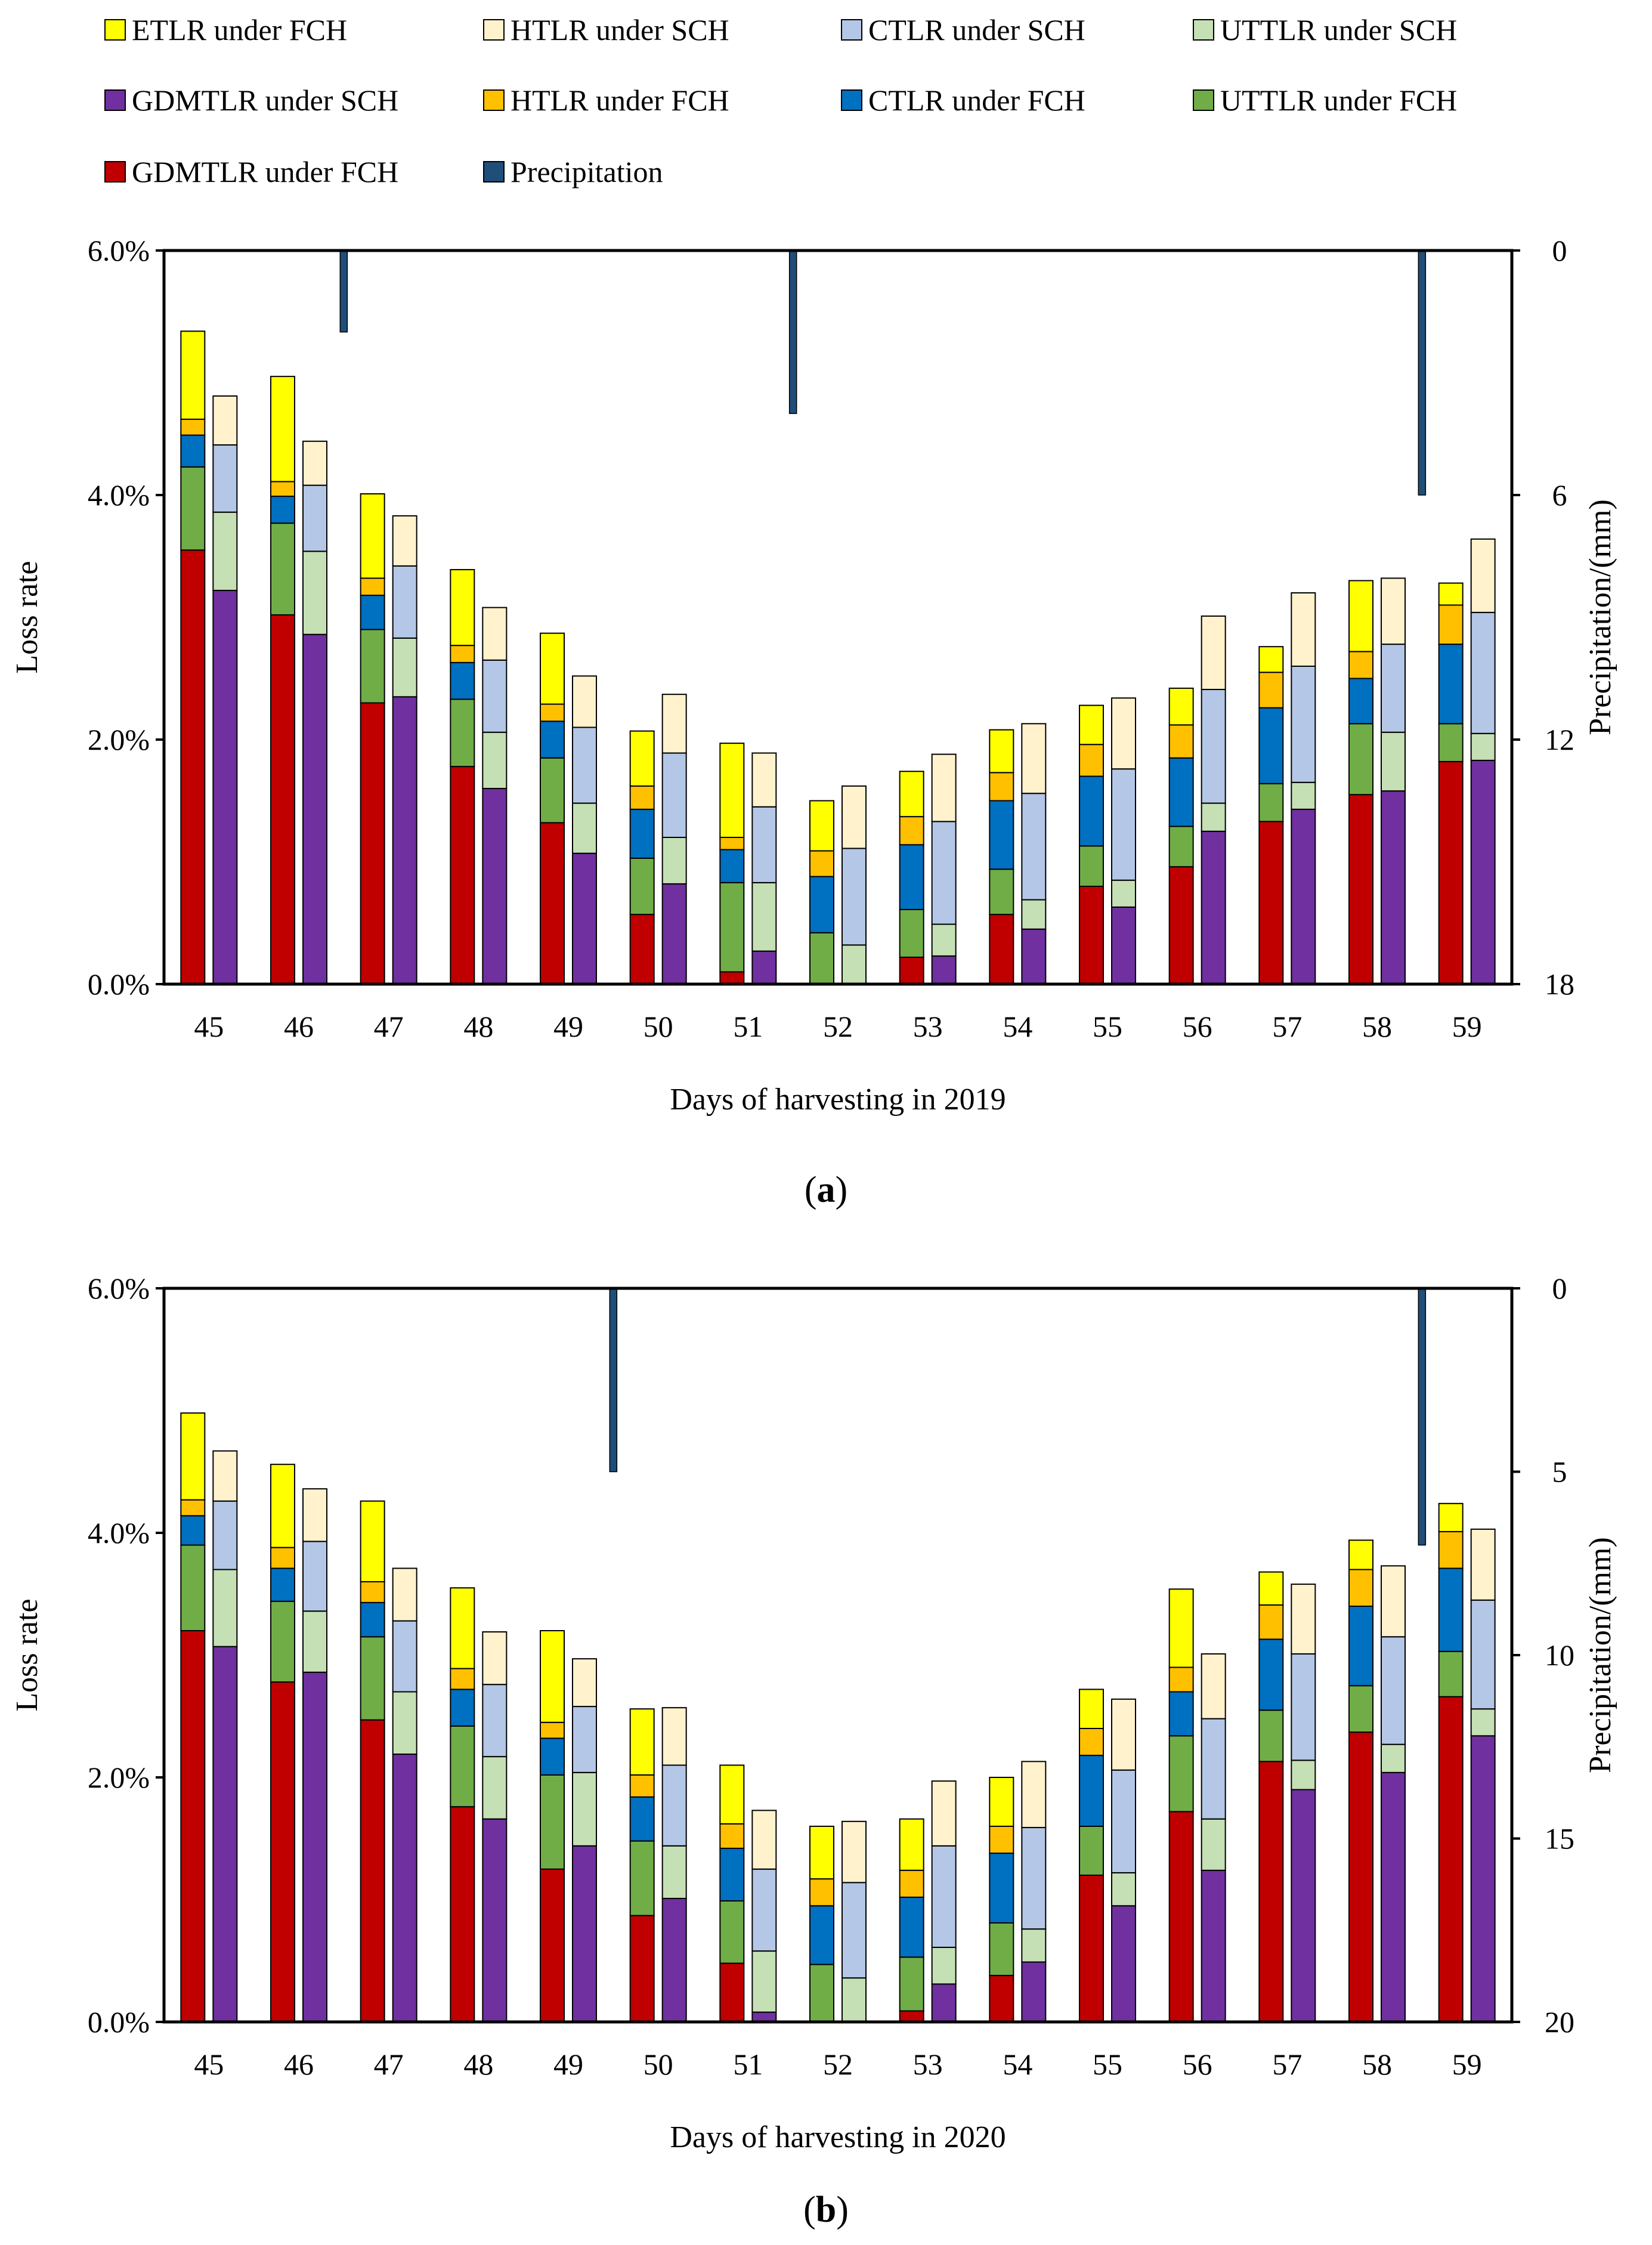  What do you see at coordinates (1560, 984) in the screenshot?
I see `y2-tick-label: 18` at bounding box center [1560, 984].